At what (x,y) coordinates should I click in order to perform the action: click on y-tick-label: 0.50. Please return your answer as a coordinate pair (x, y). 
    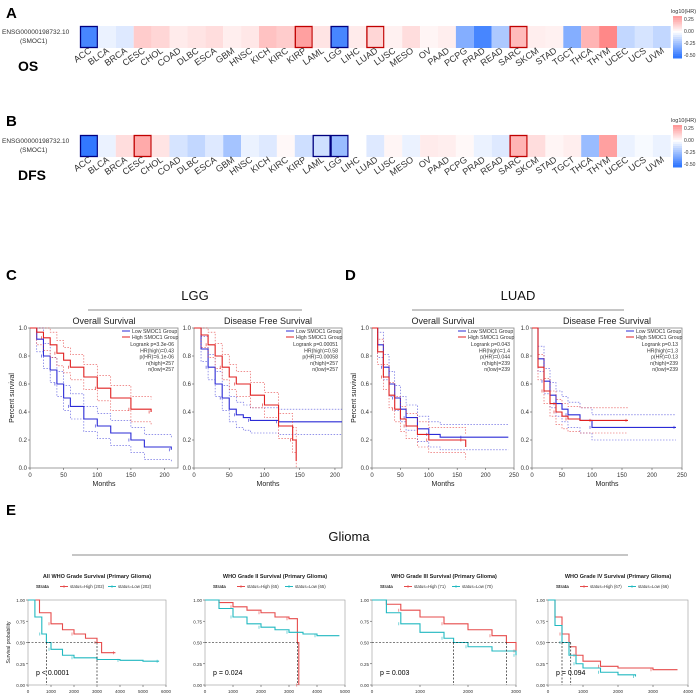
    Looking at the image, I should click on (540, 643).